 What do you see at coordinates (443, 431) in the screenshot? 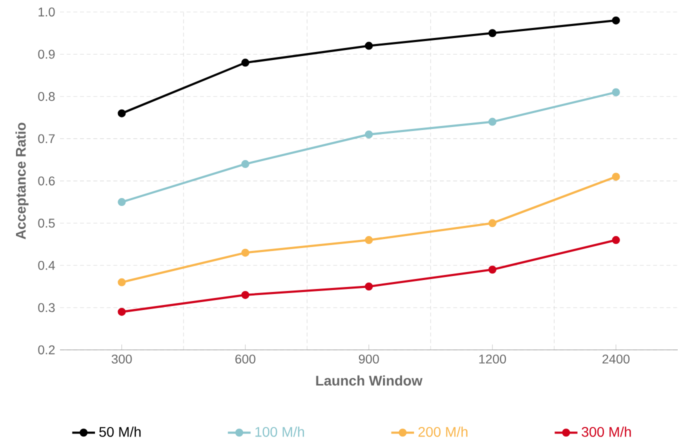
I see `legend-label: 200 M/h` at bounding box center [443, 431].